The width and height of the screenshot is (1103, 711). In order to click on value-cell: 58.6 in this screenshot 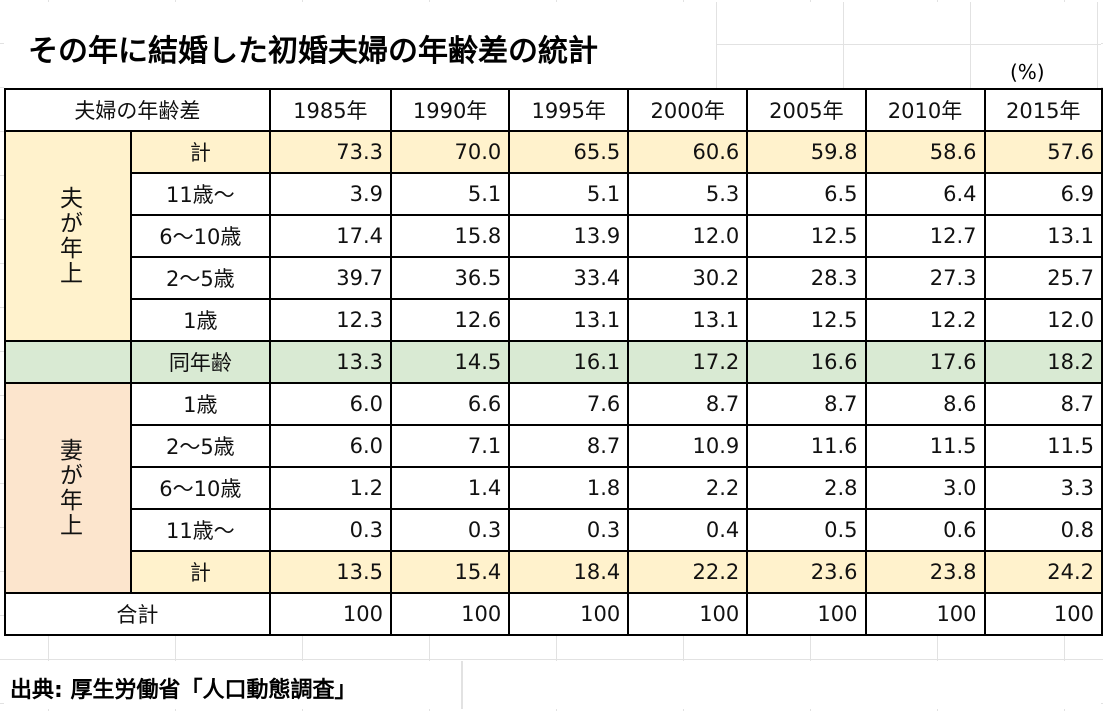, I will do `click(925, 152)`.